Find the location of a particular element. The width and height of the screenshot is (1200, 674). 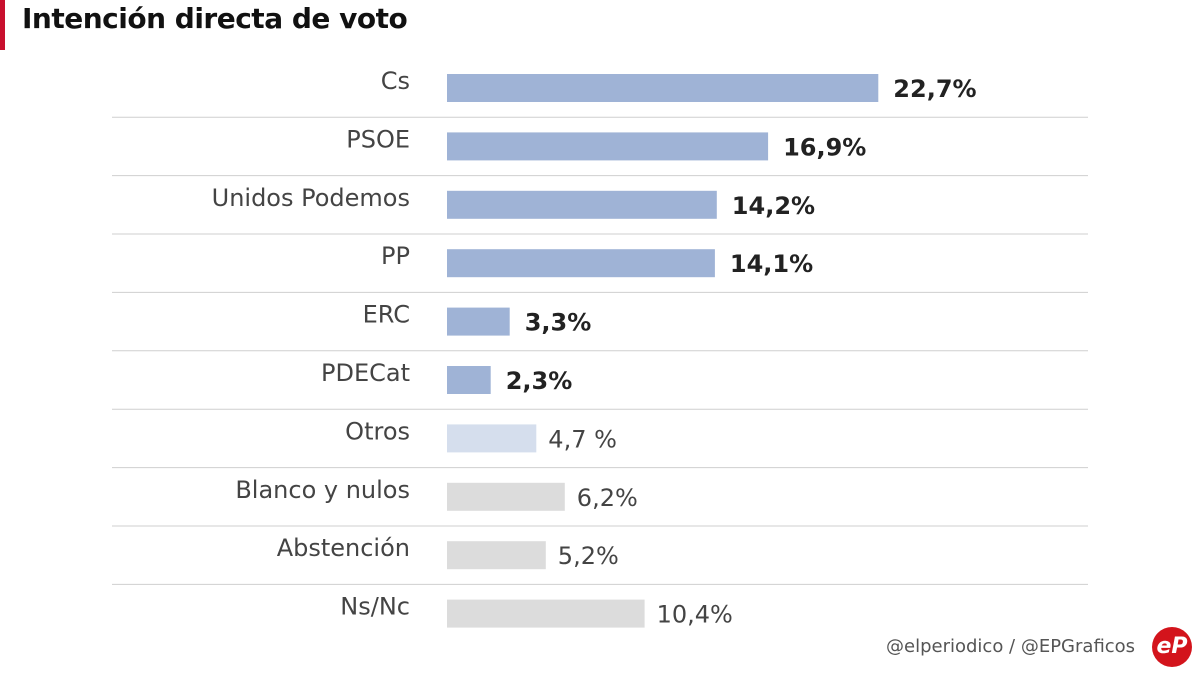

category-label: Cs is located at coordinates (395, 81).